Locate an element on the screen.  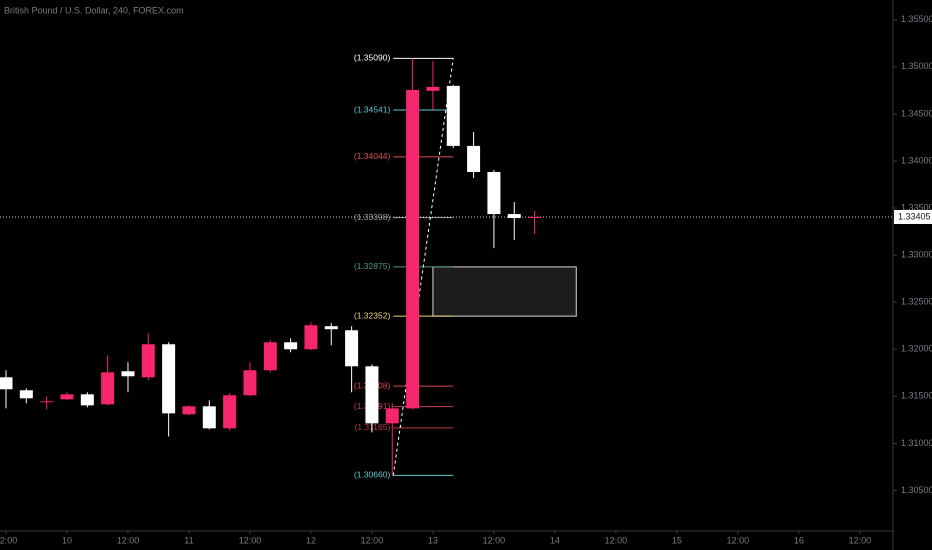
x-tick-label: 14 is located at coordinates (555, 540).